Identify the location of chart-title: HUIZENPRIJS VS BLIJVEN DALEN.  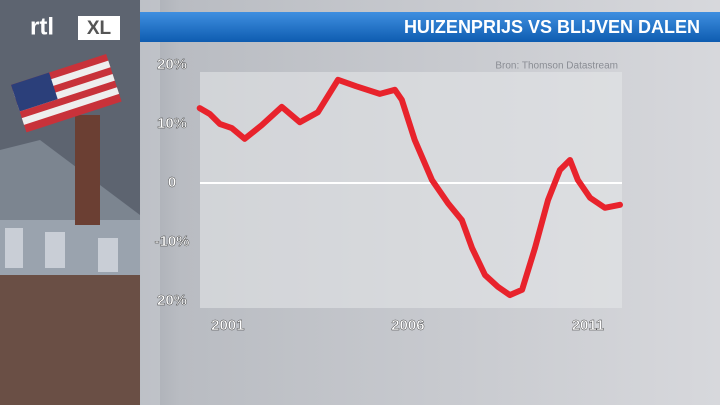
(552, 27).